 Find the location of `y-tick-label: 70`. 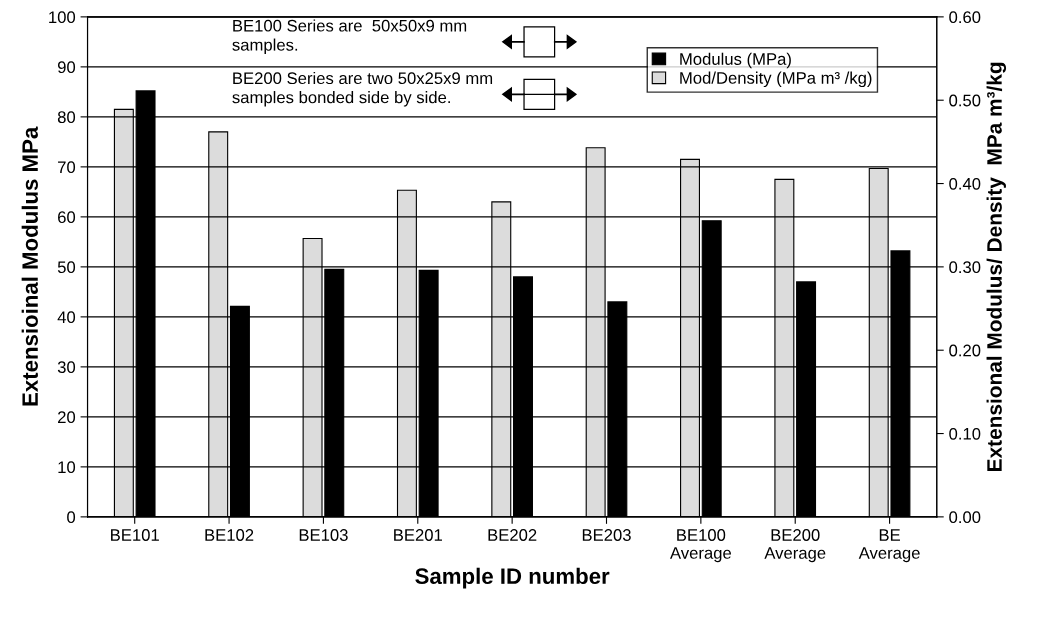

y-tick-label: 70 is located at coordinates (67, 167).